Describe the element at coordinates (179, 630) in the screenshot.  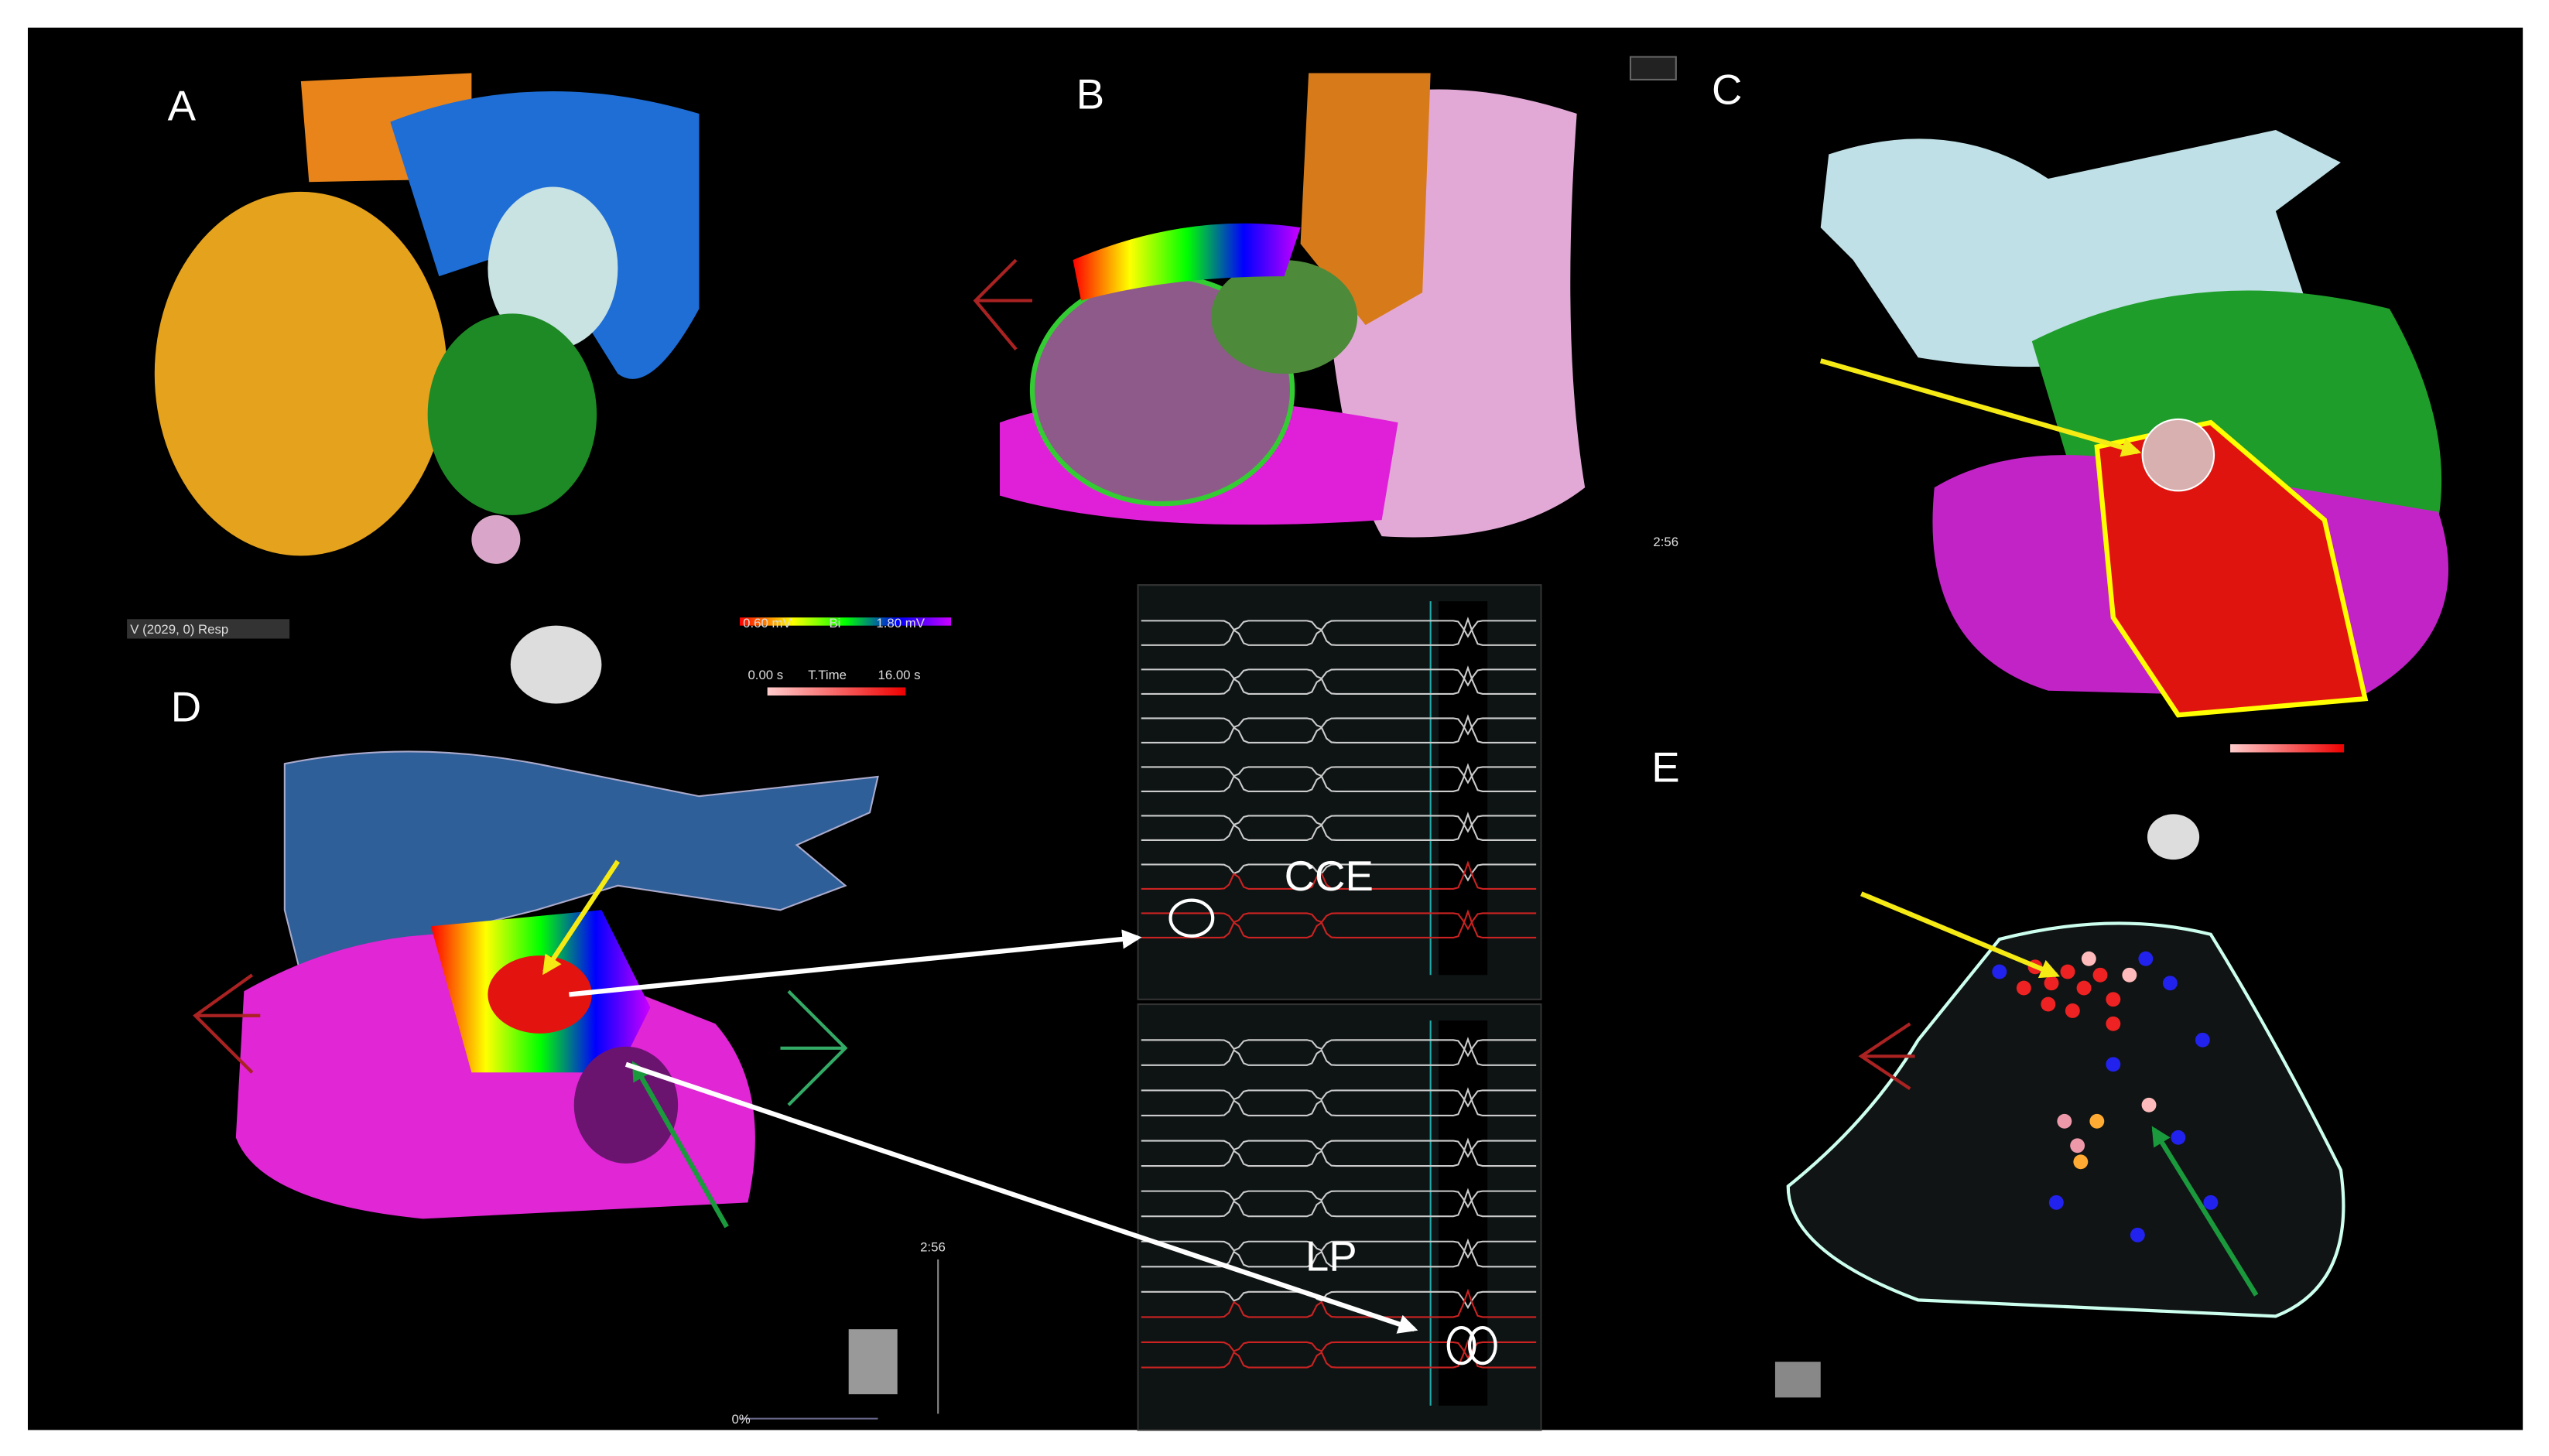
I see `dropdown-text: V (2029, 0) Resp` at that location.